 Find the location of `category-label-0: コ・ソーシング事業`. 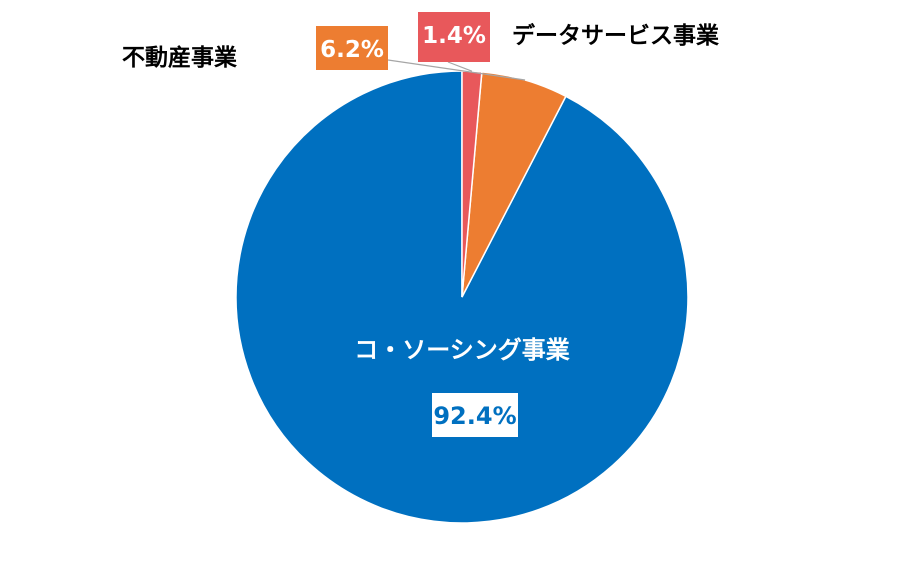

category-label-0: コ・ソーシング事業 is located at coordinates (462, 350).